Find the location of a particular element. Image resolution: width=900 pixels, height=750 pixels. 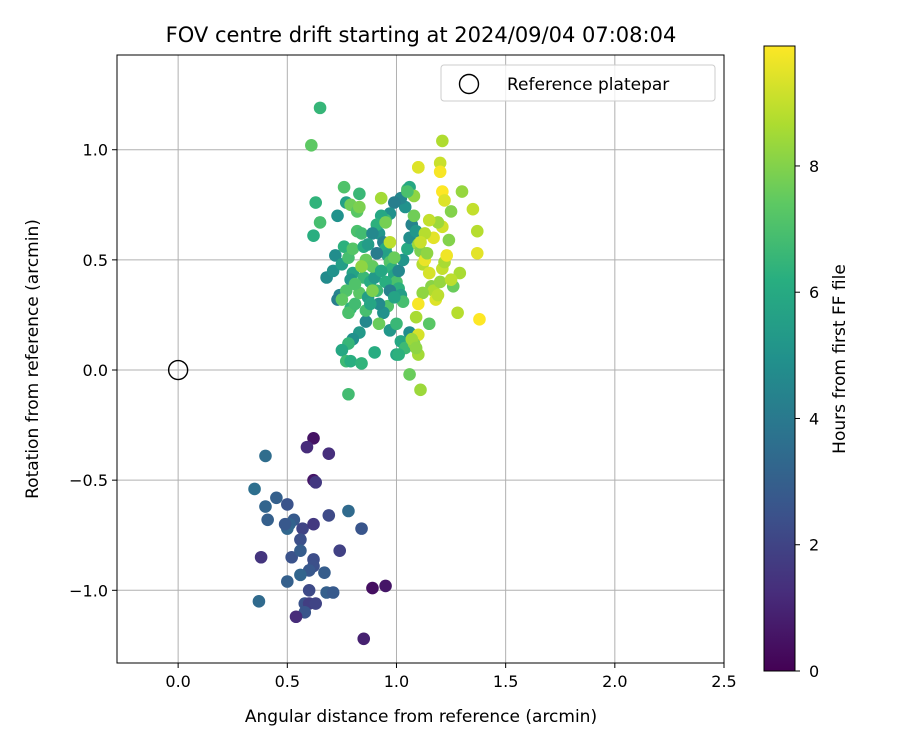

y-tick-label: 0.5 is located at coordinates (95, 260).